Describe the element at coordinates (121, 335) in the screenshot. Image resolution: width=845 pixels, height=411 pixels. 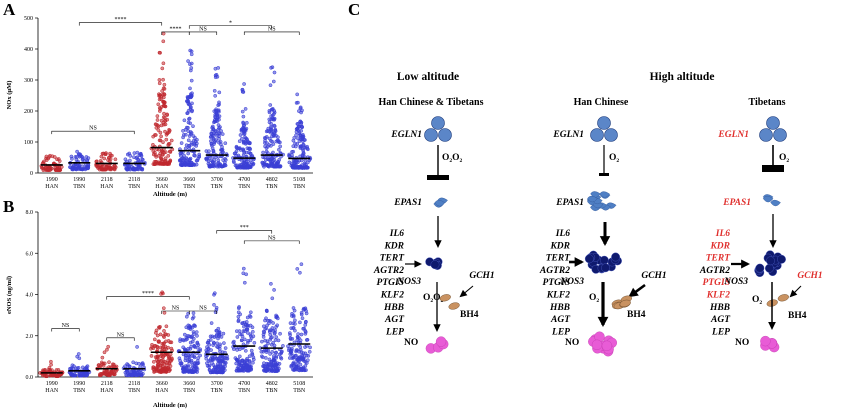
I see `chart_b-sig-label: NS` at that location.